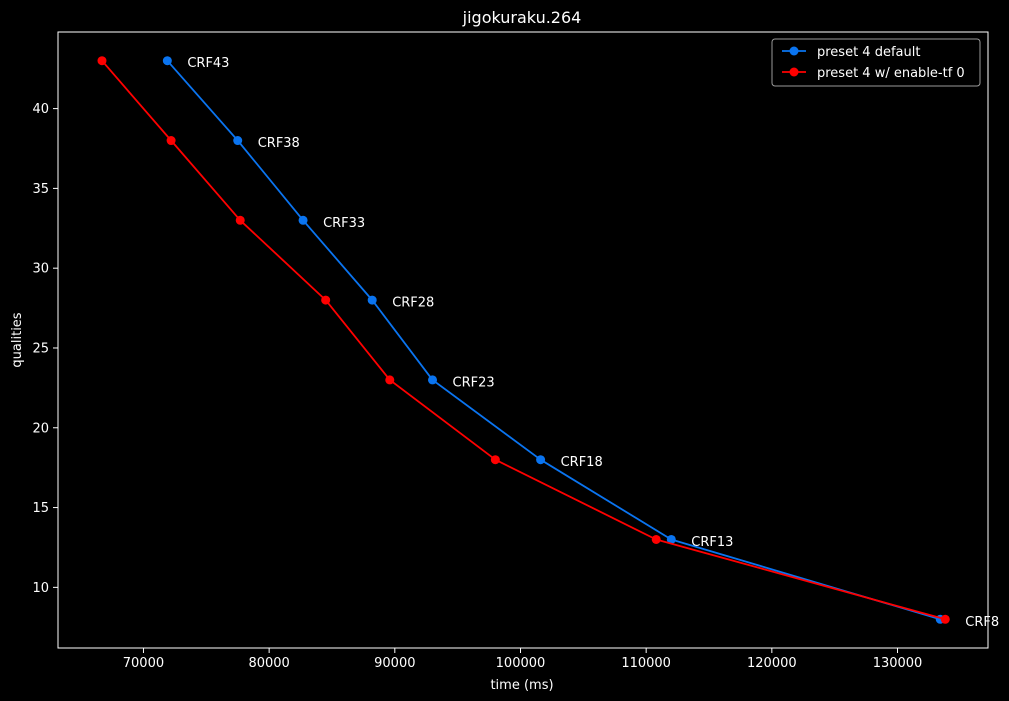 The width and height of the screenshot is (1009, 701). What do you see at coordinates (279, 143) in the screenshot?
I see `point-label: CRF38` at bounding box center [279, 143].